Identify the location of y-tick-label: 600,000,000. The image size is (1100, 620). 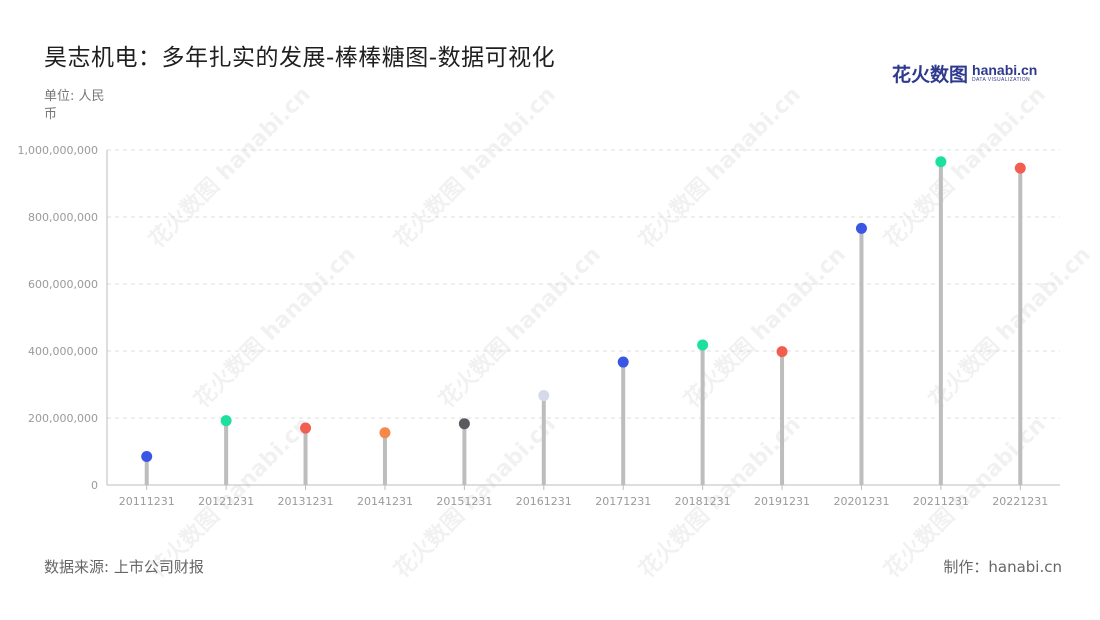
(63, 284).